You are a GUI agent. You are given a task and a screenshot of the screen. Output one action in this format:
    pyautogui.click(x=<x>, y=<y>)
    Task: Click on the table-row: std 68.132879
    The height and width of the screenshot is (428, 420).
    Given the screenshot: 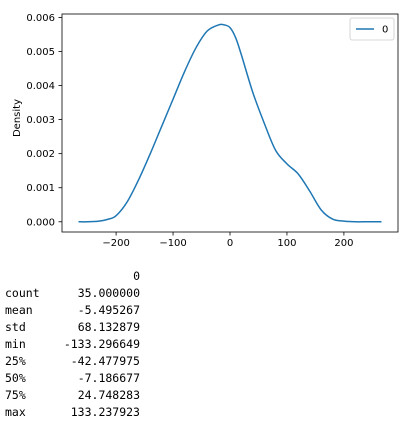 What is the action you would take?
    pyautogui.click(x=72, y=327)
    